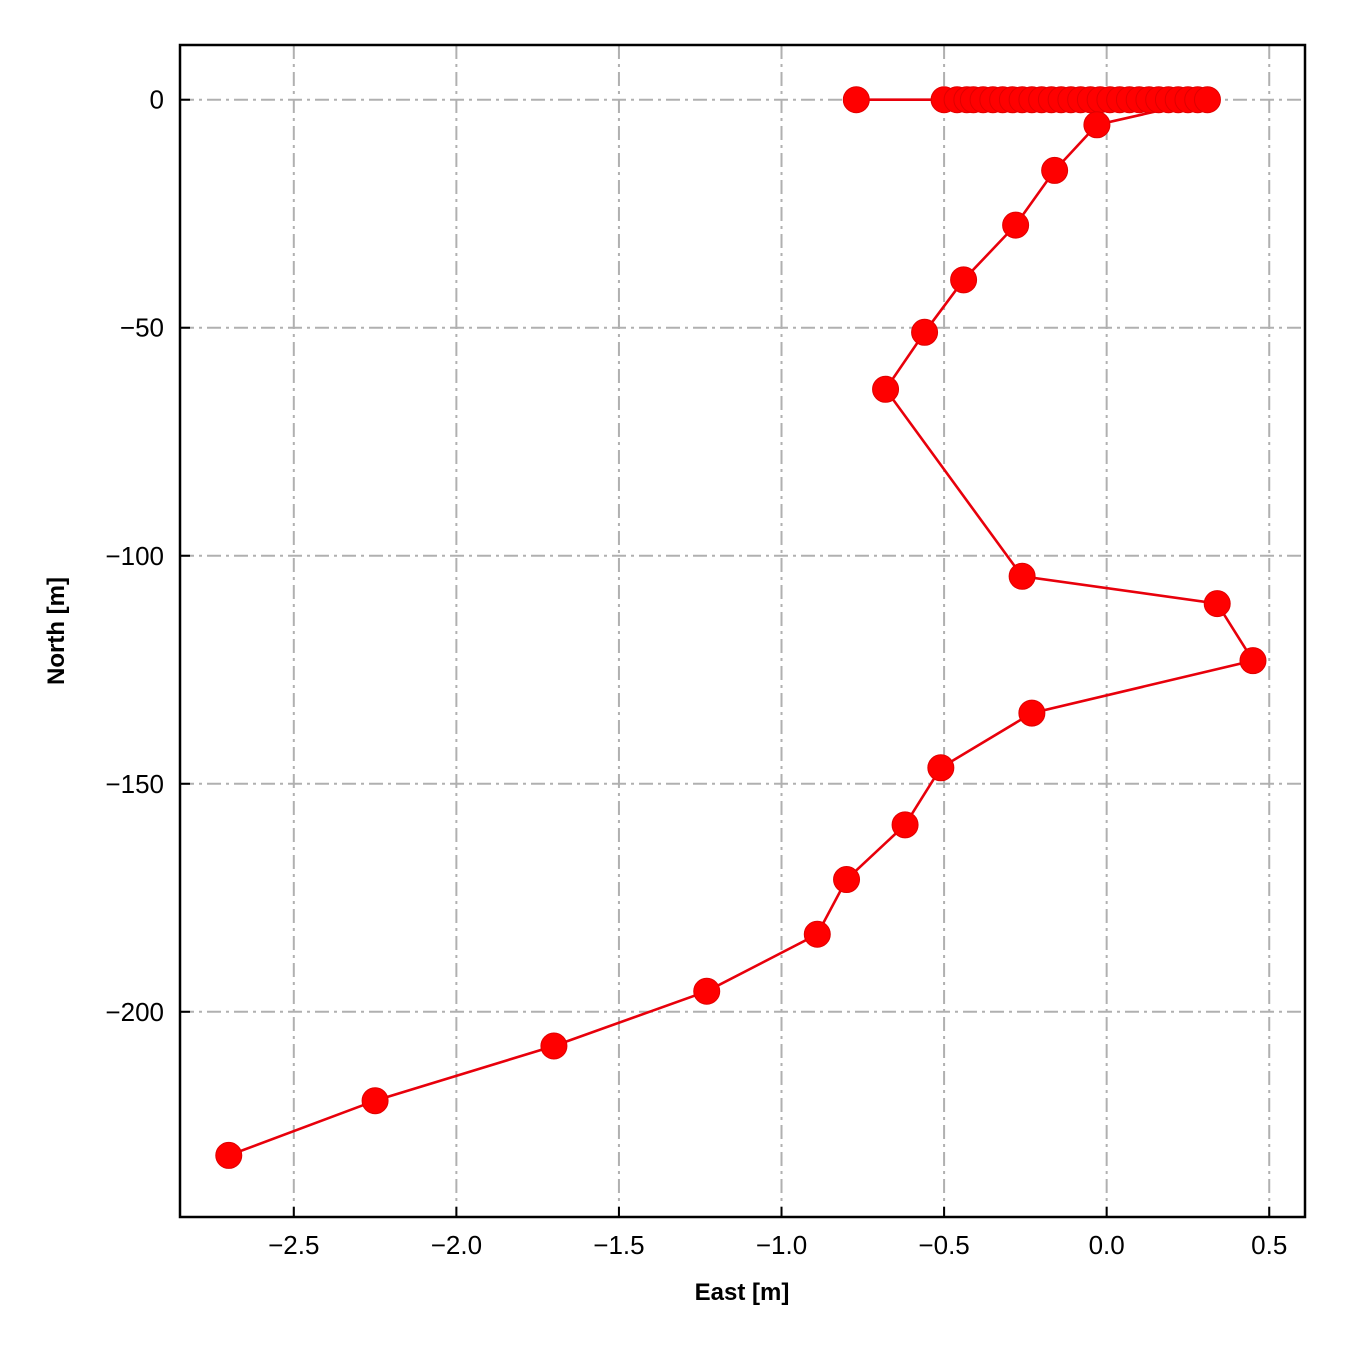 This screenshot has height=1350, width=1350. I want to click on x-axis-label: East [m], so click(742, 1292).